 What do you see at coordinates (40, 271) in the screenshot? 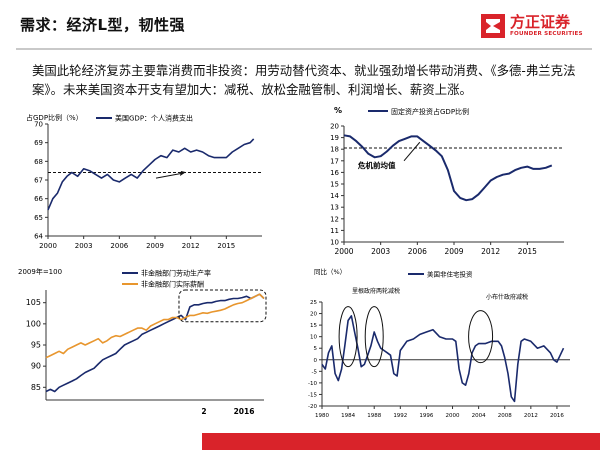
I see `y-axis-title: 2009年=100` at bounding box center [40, 271].